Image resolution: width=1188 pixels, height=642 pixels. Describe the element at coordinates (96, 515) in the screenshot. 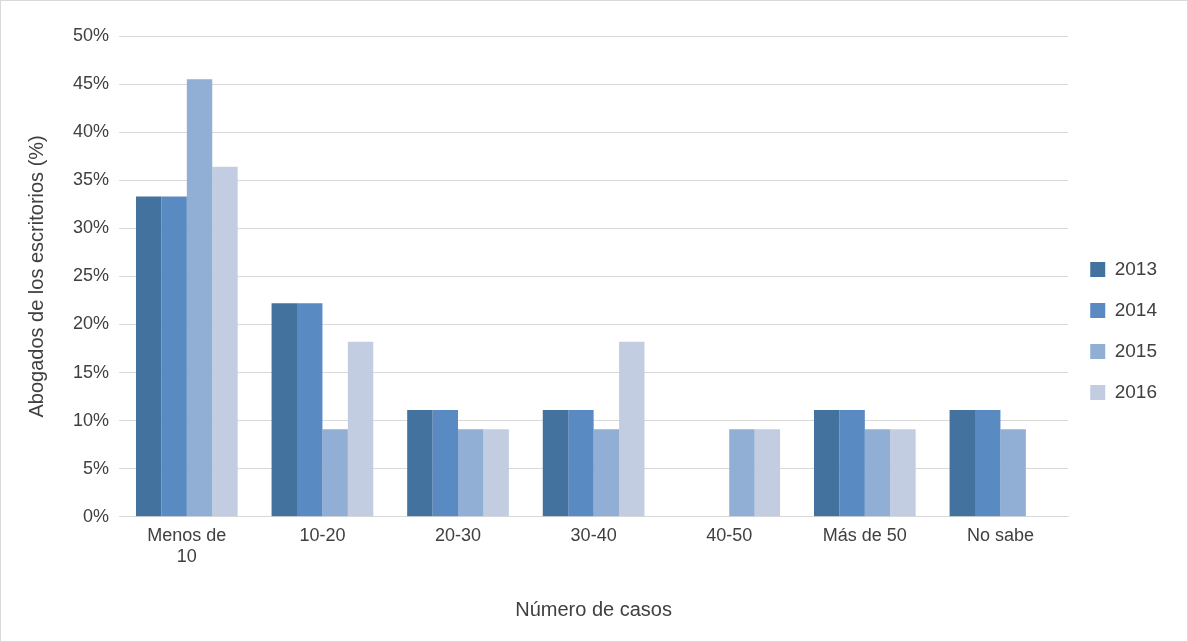

I see `y-tick-label: 0%` at that location.